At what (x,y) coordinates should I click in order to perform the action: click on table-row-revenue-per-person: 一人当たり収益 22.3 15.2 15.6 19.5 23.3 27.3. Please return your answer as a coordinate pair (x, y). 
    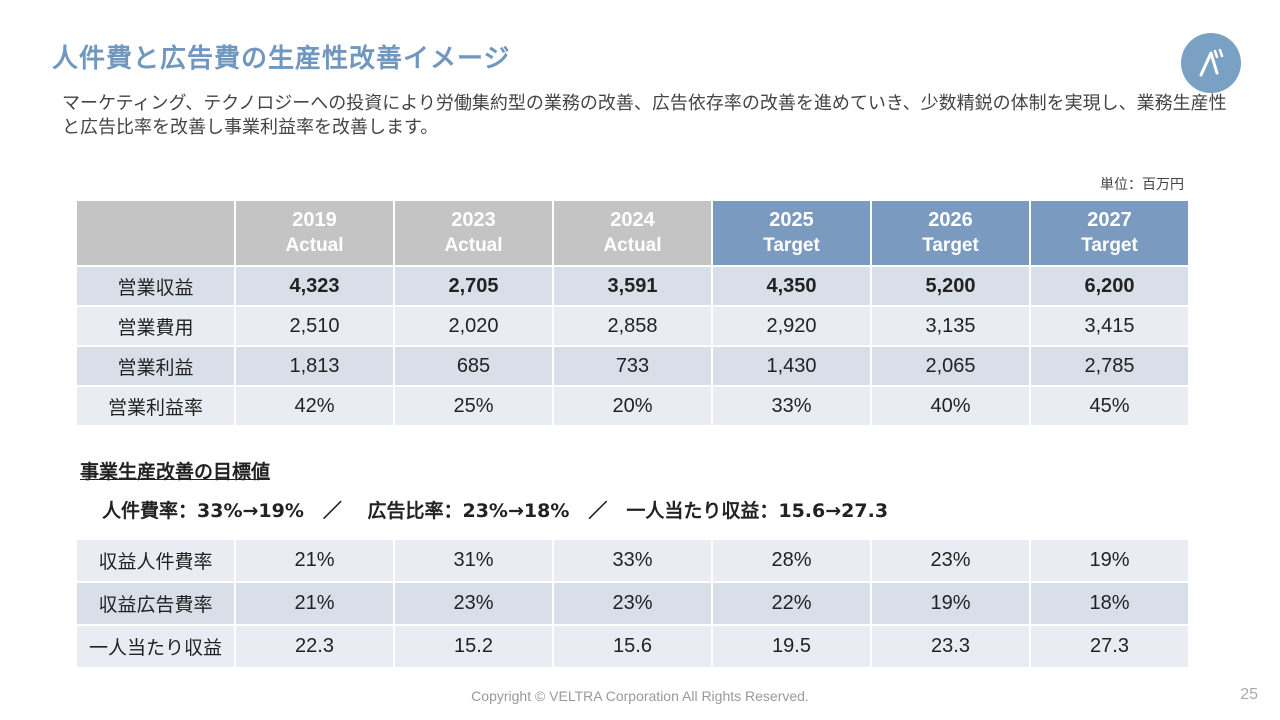
    Looking at the image, I should click on (632, 646).